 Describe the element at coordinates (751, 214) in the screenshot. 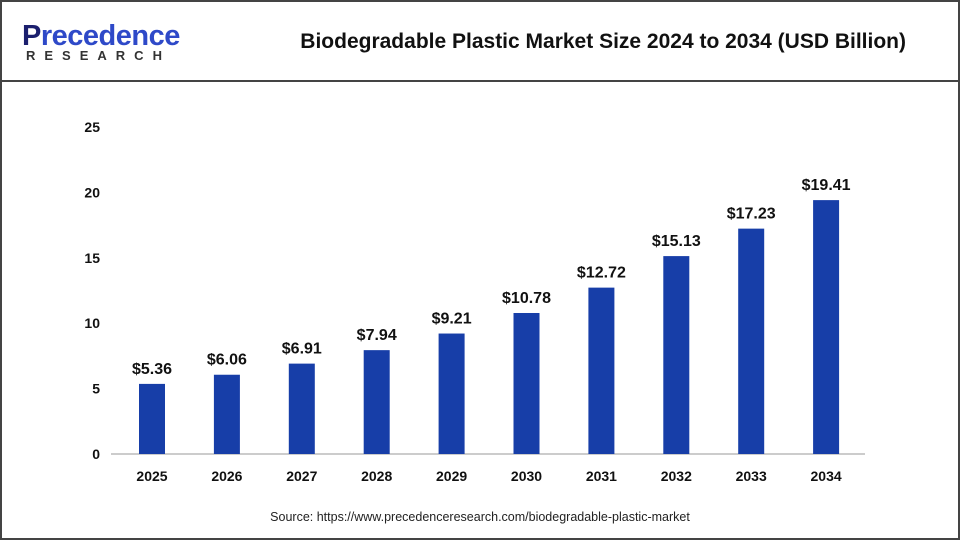

I see `data-label: $17.23` at that location.